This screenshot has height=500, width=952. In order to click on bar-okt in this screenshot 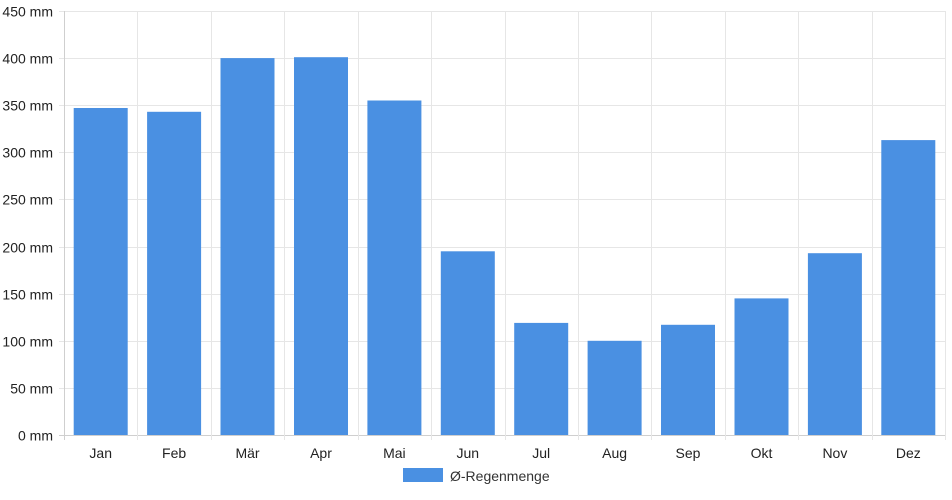, I will do `click(761, 366)`.